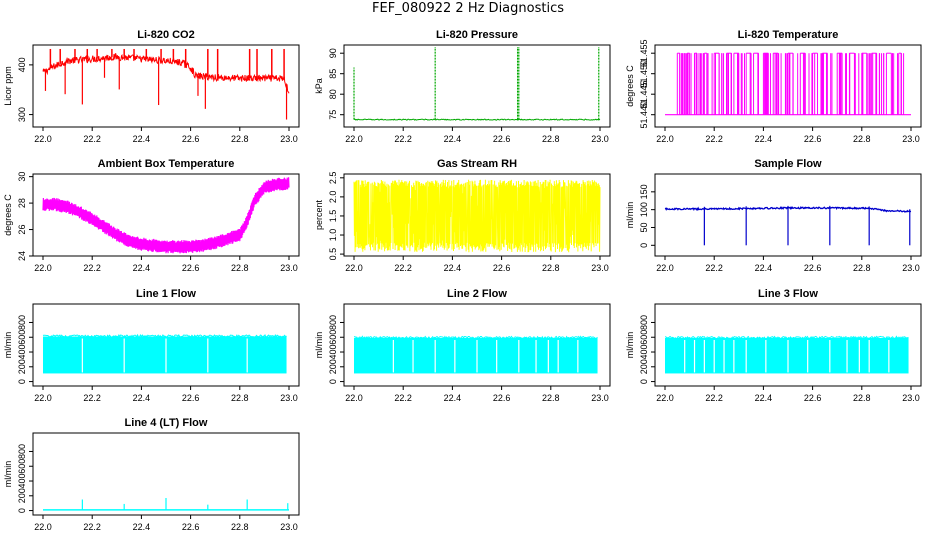 Image resolution: width=936 pixels, height=540 pixels. I want to click on series-line4, so click(166, 504).